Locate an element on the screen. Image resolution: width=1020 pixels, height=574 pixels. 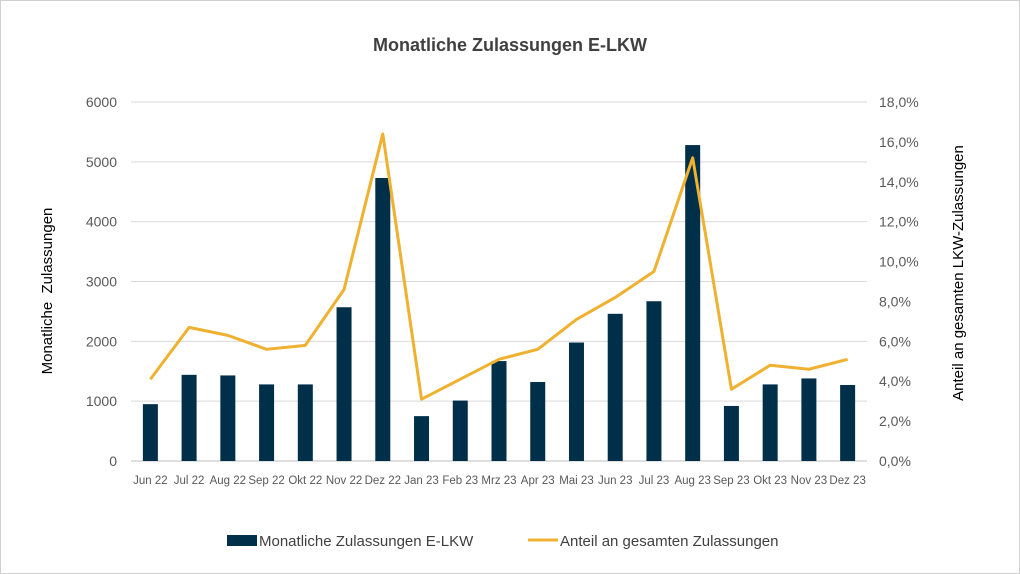
x-tick-label: Sep 23 is located at coordinates (731, 481).